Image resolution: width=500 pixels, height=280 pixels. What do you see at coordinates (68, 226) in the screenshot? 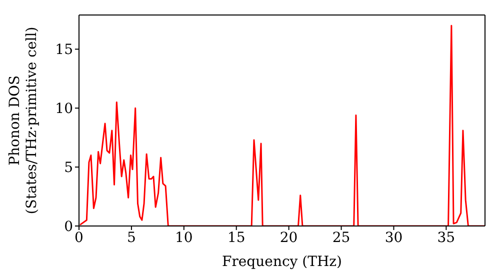
I see `y-tick-label: 0` at bounding box center [68, 226].